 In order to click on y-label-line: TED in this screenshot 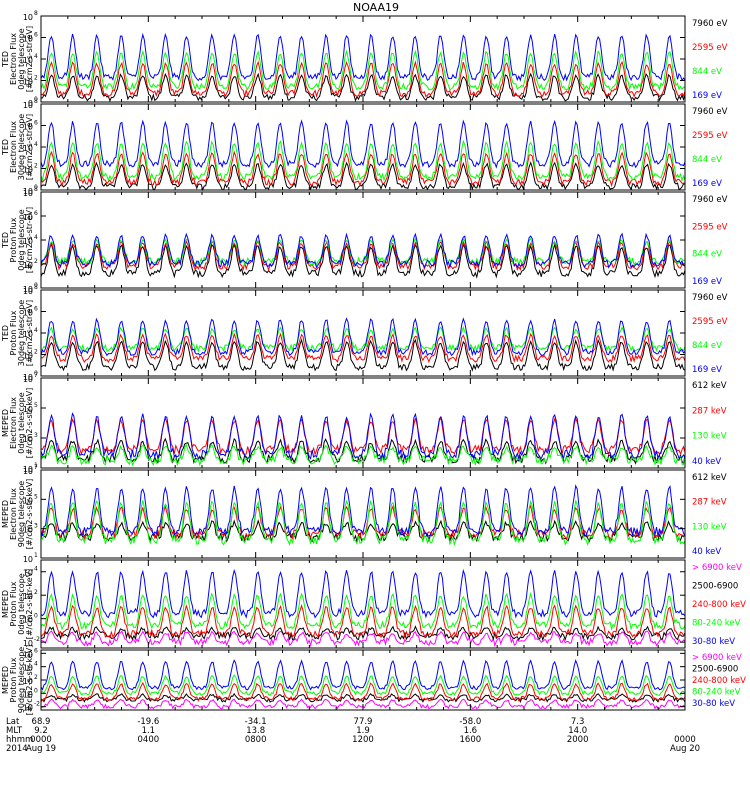, I will do `click(5, 59)`.